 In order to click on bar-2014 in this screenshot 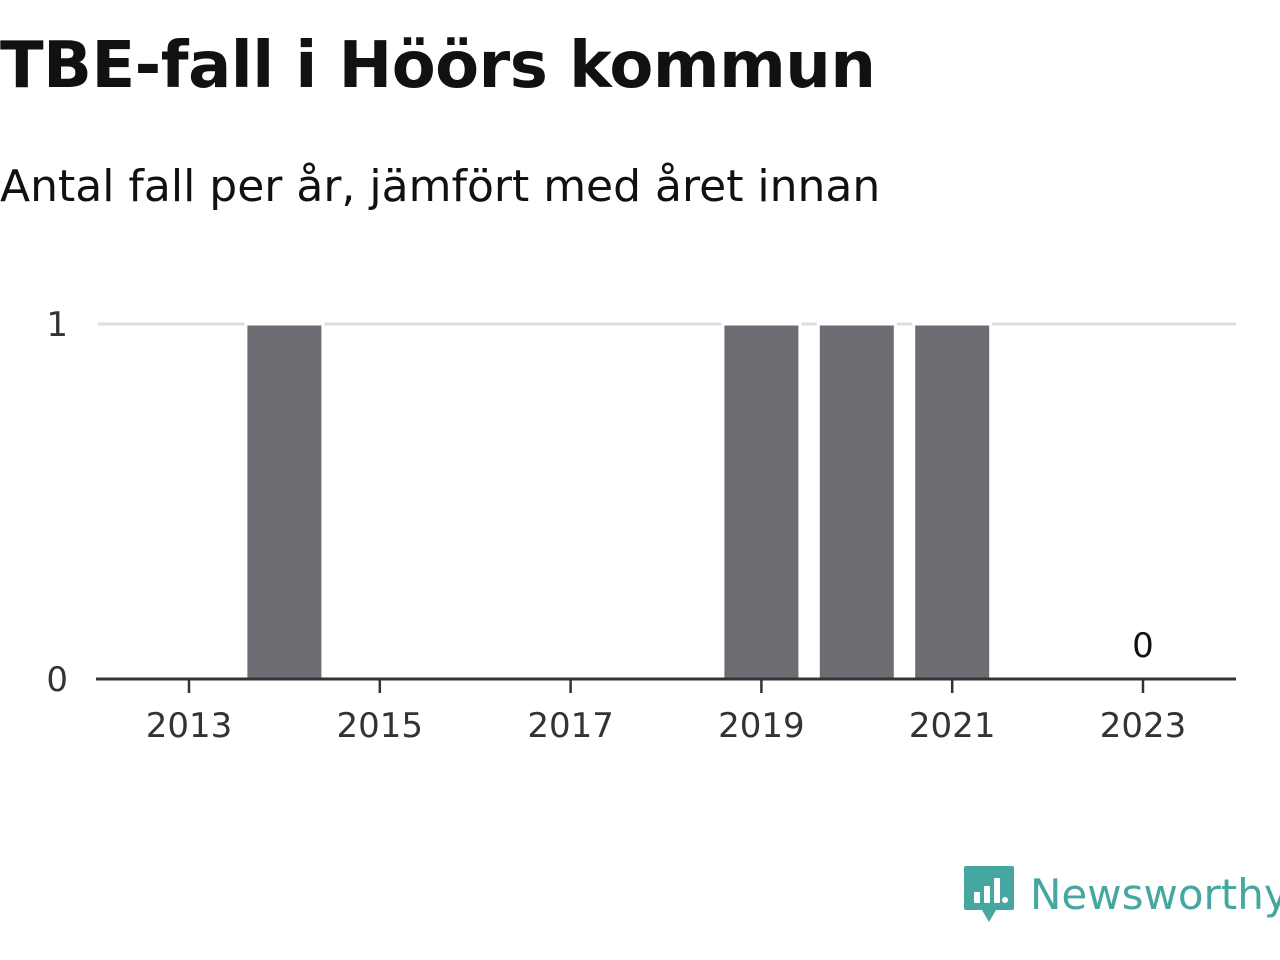, I will do `click(284, 501)`.